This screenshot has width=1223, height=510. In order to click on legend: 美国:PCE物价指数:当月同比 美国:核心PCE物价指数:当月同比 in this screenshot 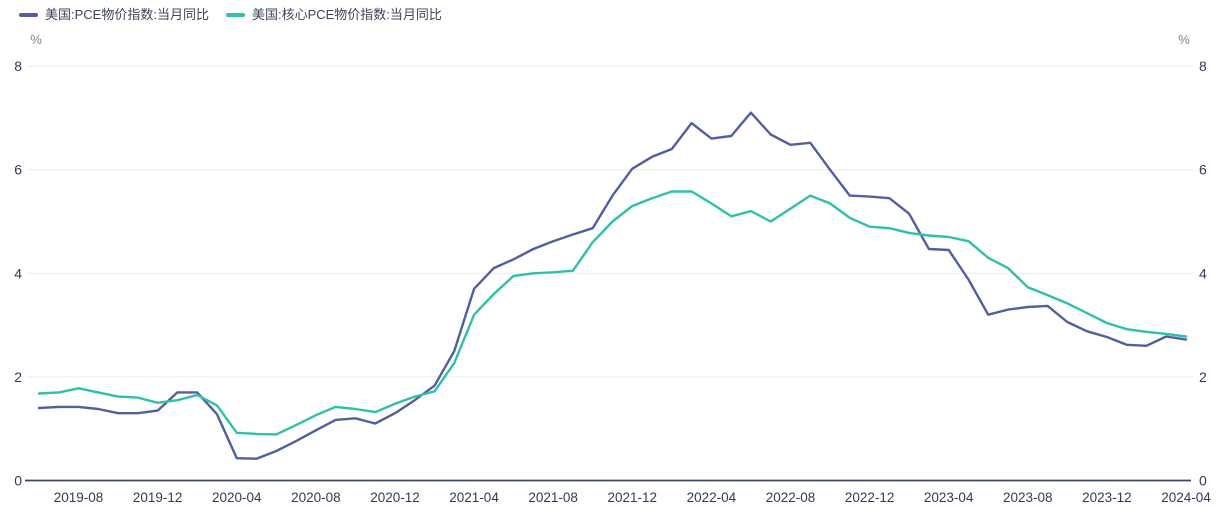, I will do `click(230, 15)`.